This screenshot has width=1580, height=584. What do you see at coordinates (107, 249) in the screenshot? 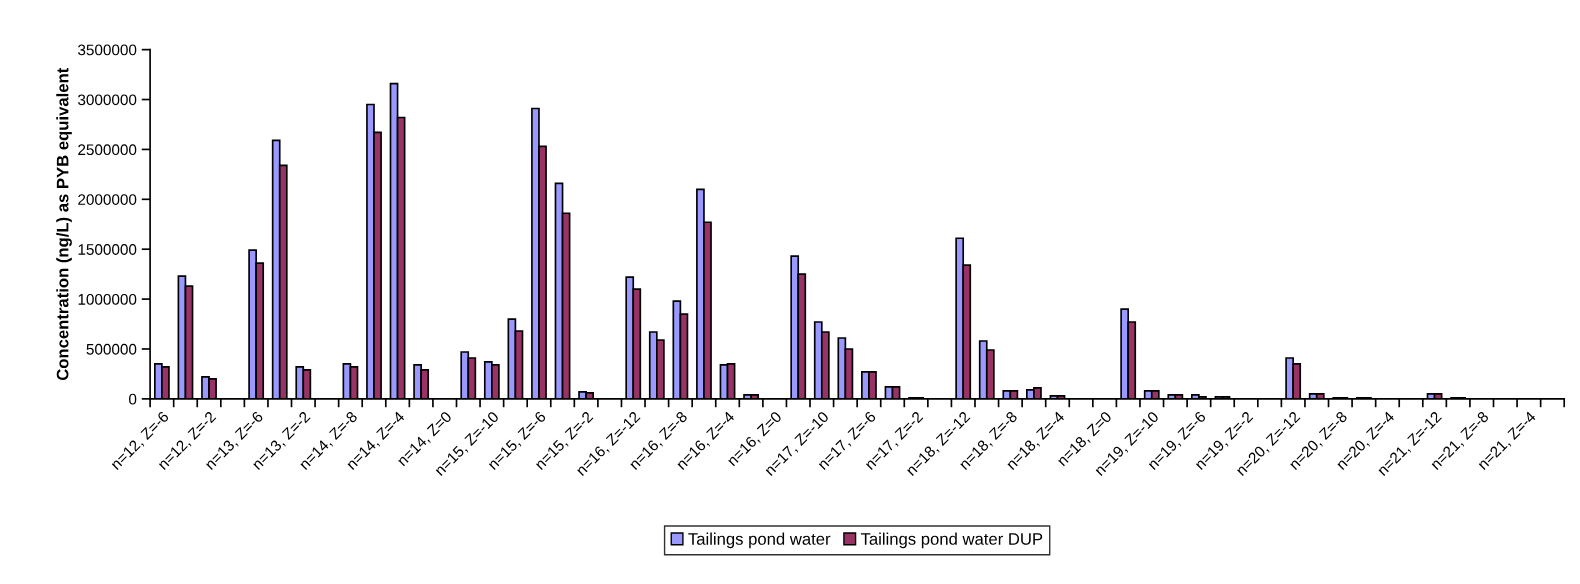
I see `y-tick-label: 1500000` at bounding box center [107, 249].